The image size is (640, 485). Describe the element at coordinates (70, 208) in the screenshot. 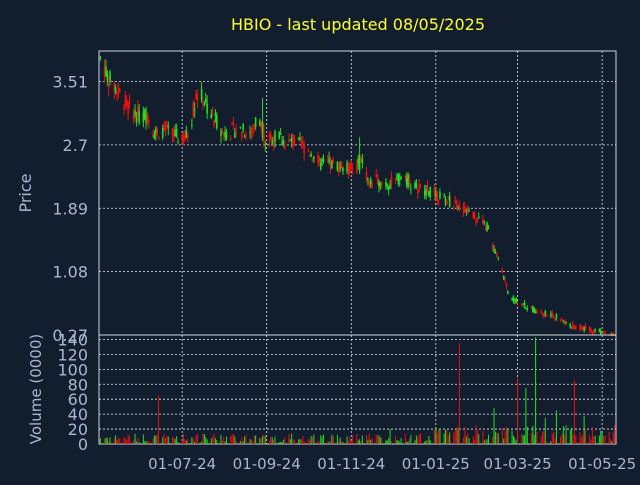

I see `price-tick-label: 1.89` at that location.